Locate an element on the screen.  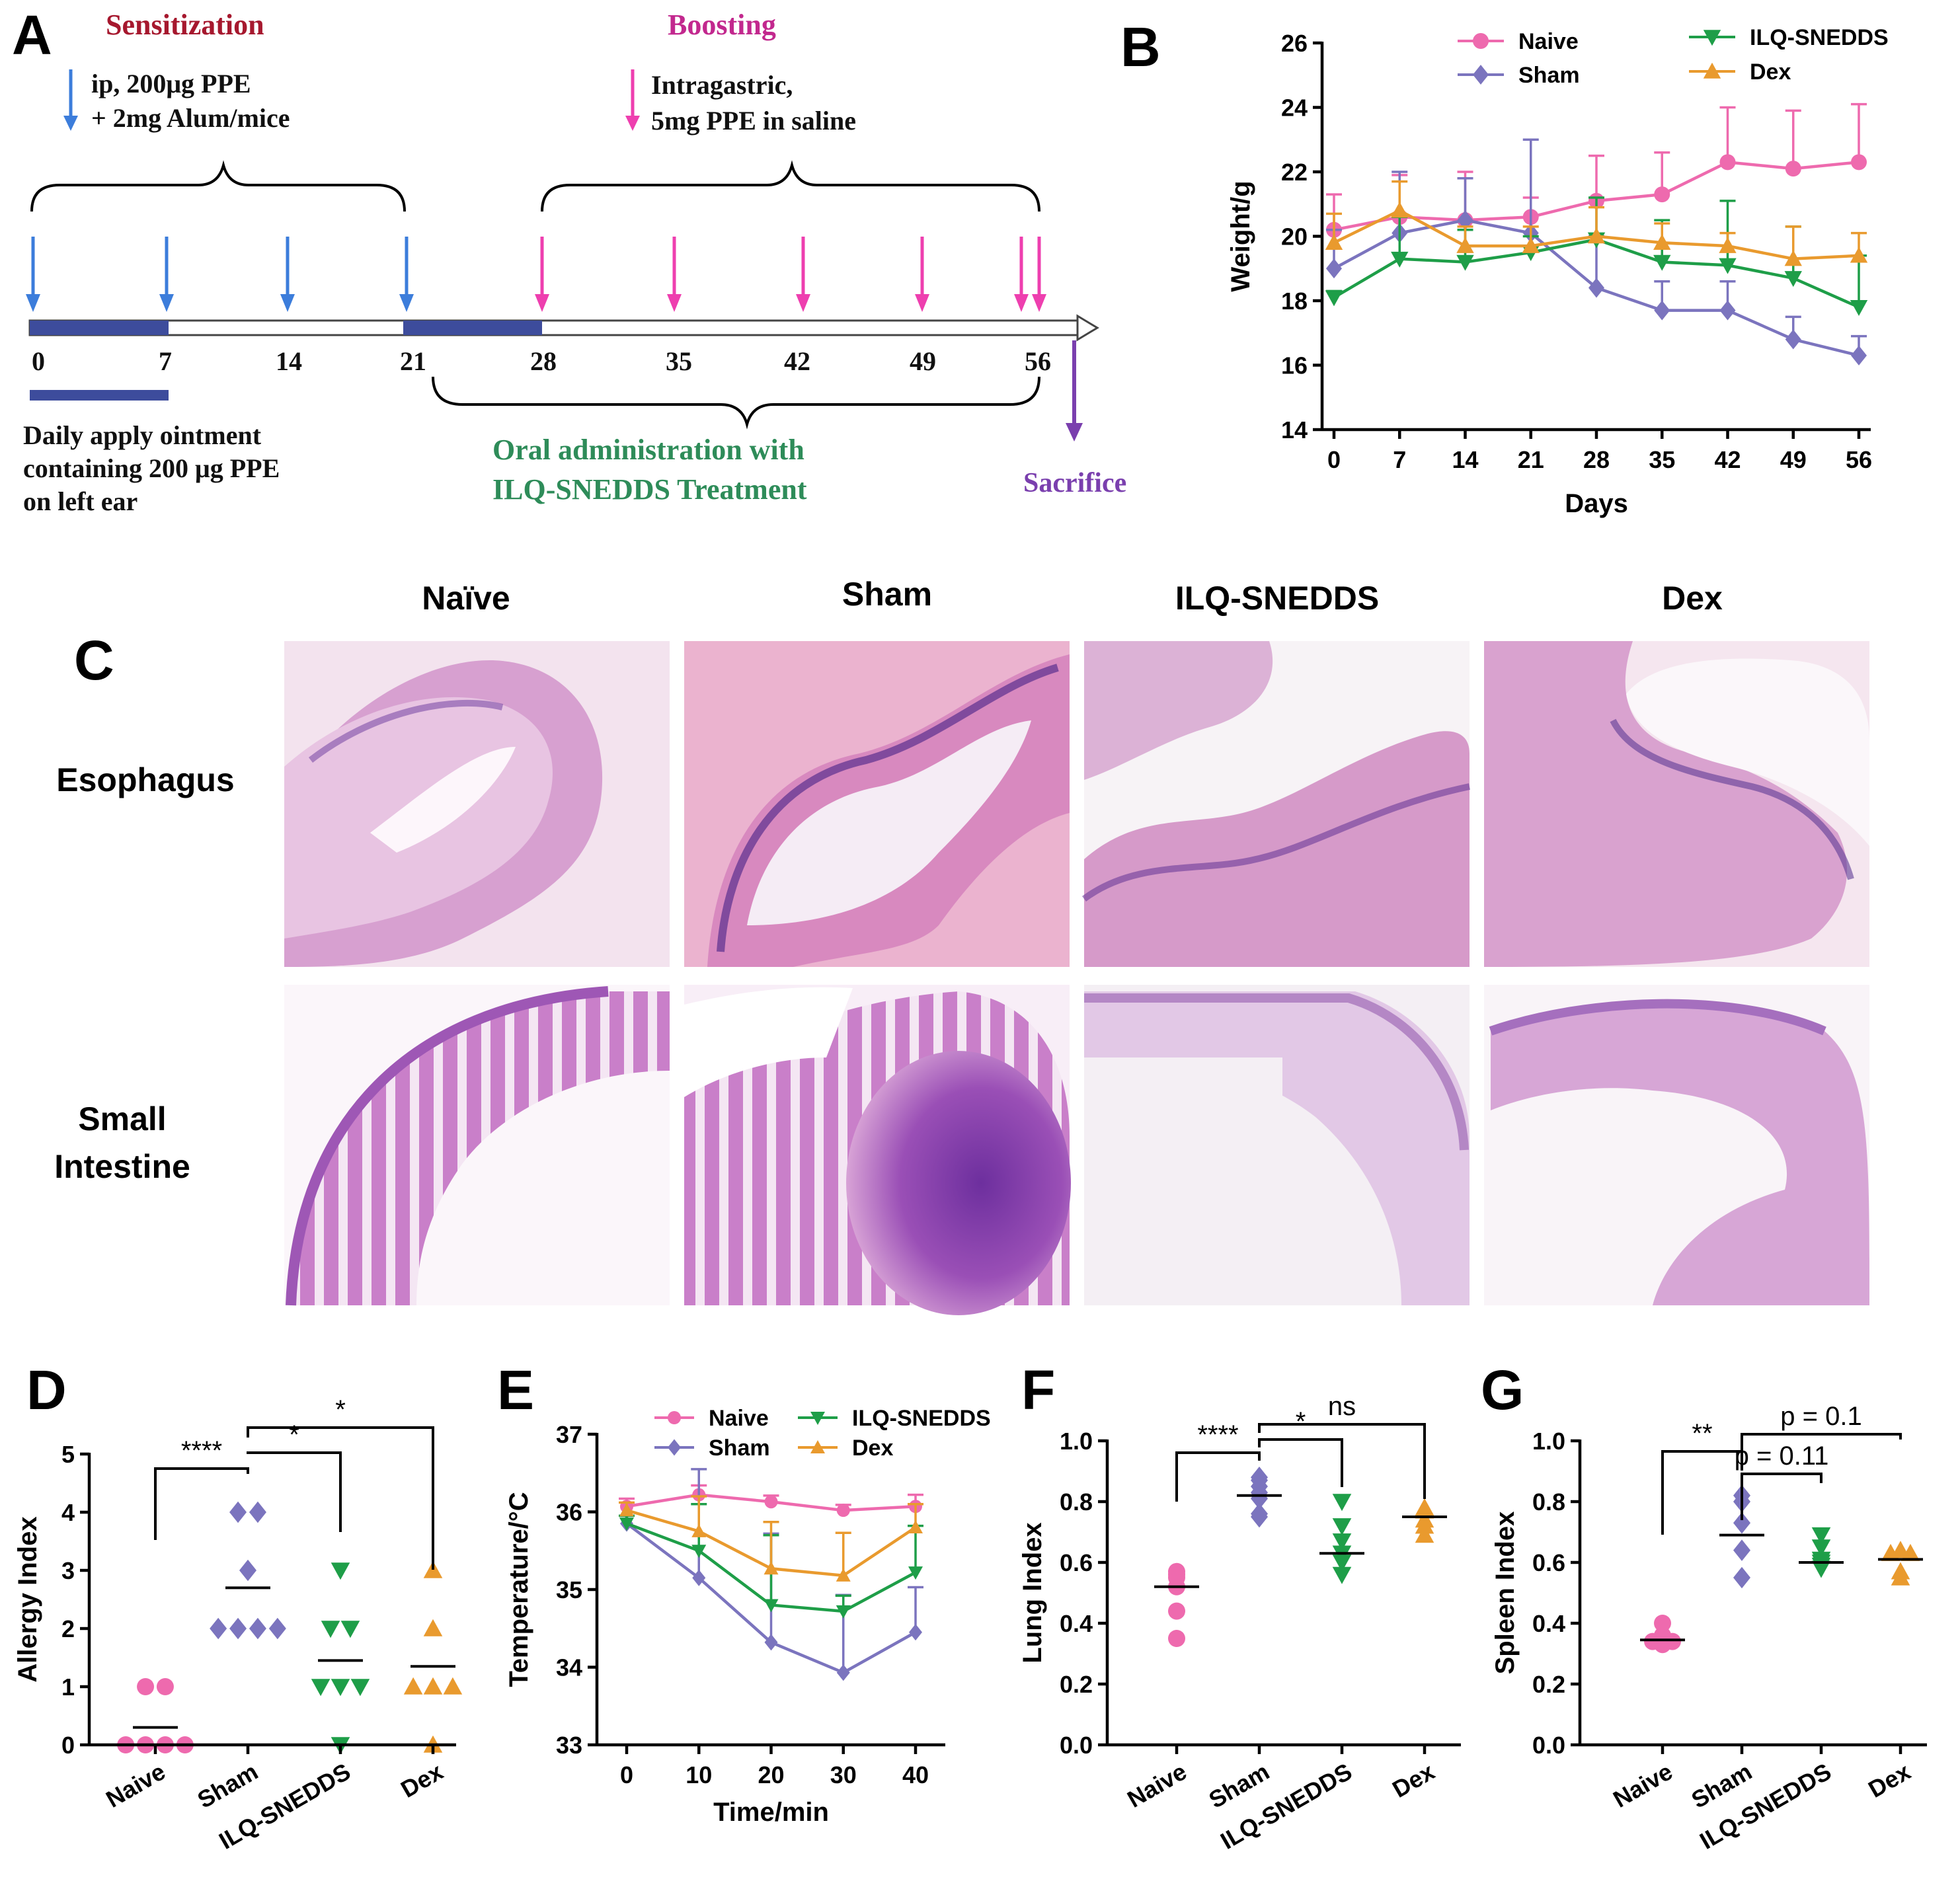
x-tick-label: 30 is located at coordinates (843, 1775).